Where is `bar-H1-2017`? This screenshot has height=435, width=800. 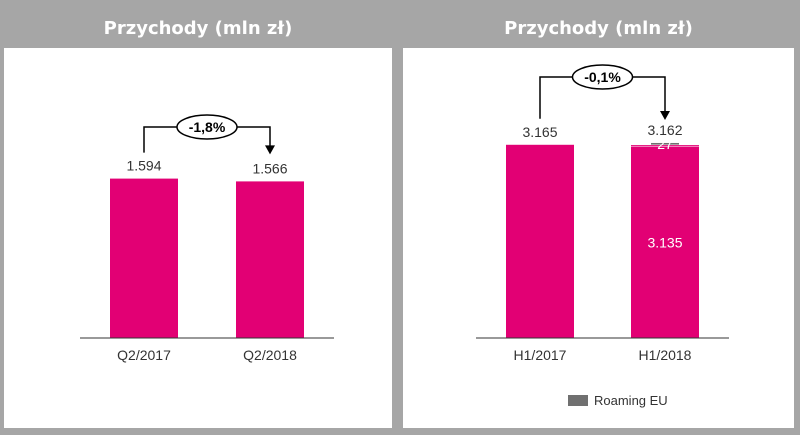
bar-H1-2017 is located at coordinates (540, 241).